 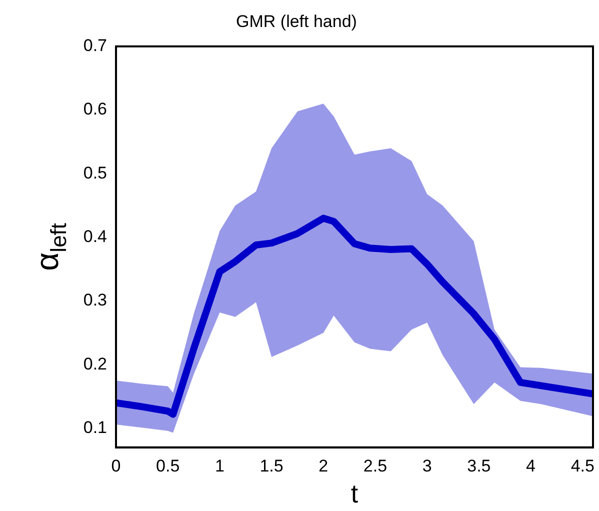 What do you see at coordinates (531, 466) in the screenshot?
I see `x-tick-label: 4` at bounding box center [531, 466].